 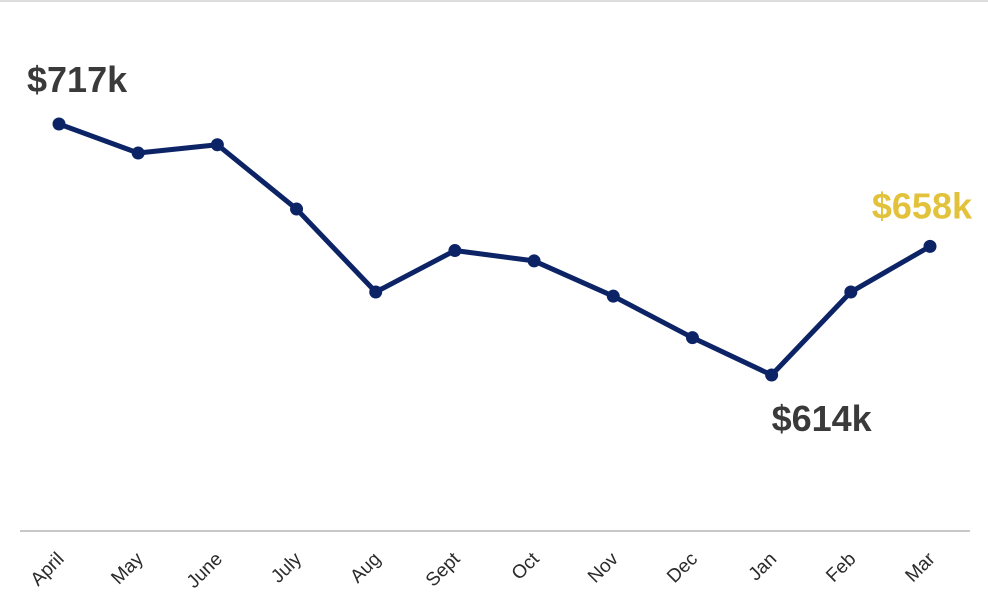 What do you see at coordinates (841, 568) in the screenshot?
I see `x-tick-label-feb: Feb` at bounding box center [841, 568].